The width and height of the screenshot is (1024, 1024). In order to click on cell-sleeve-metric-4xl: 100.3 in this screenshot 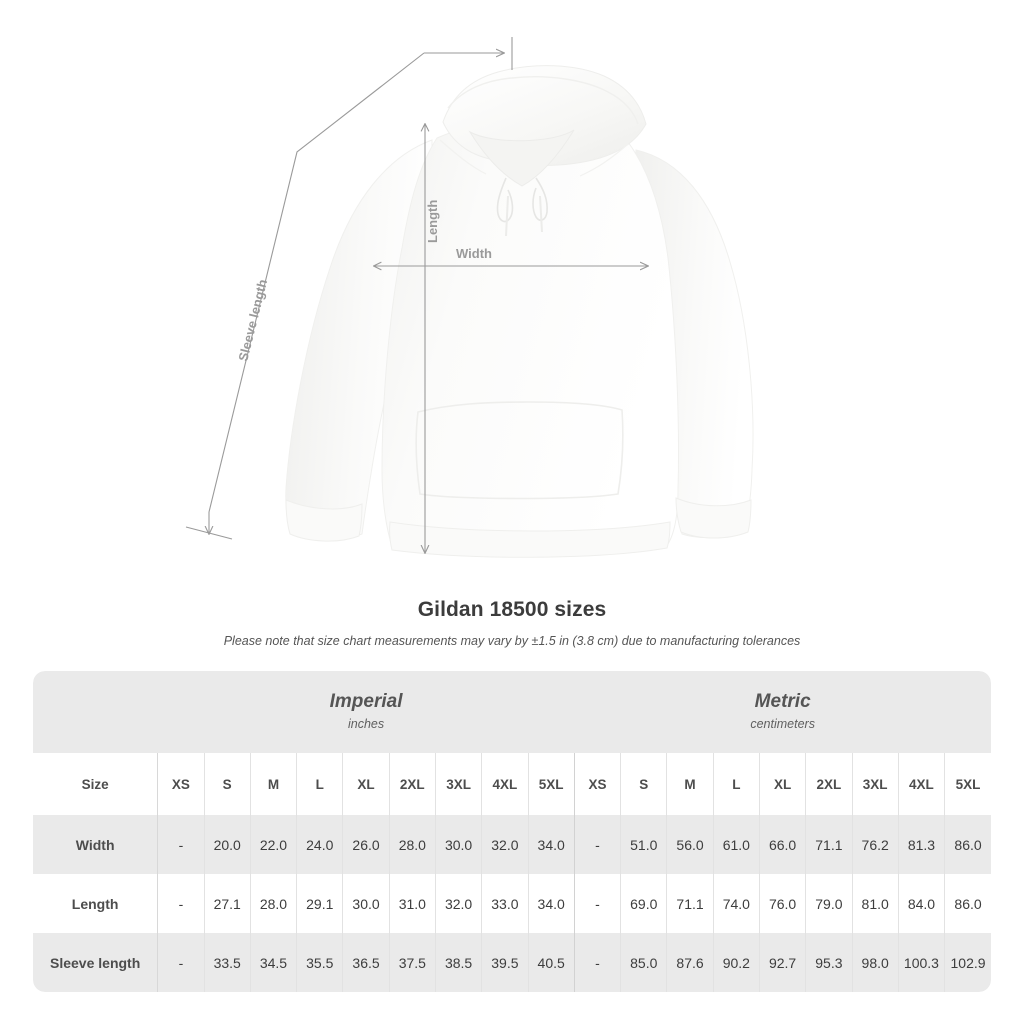, I will do `click(921, 962)`.